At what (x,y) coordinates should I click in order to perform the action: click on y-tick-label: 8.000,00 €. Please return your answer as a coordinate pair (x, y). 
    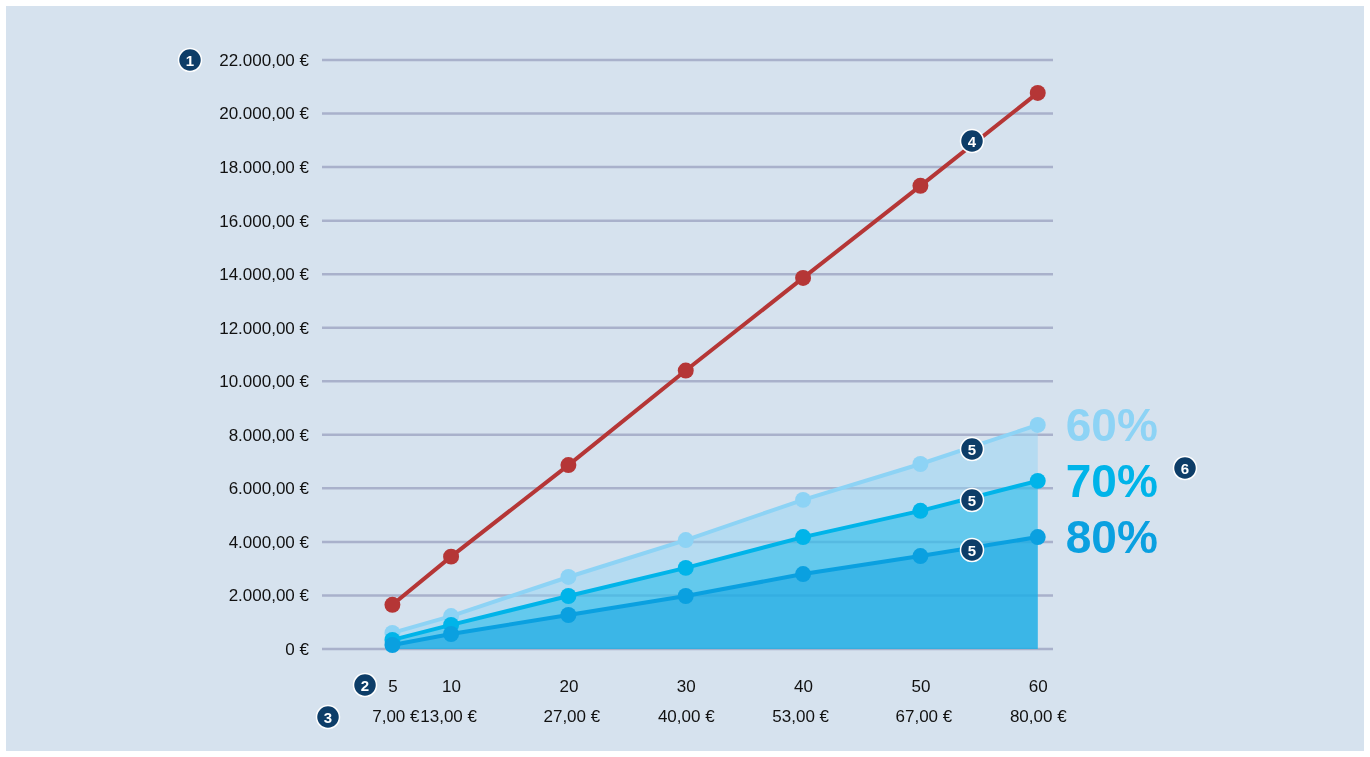
    Looking at the image, I should click on (269, 435).